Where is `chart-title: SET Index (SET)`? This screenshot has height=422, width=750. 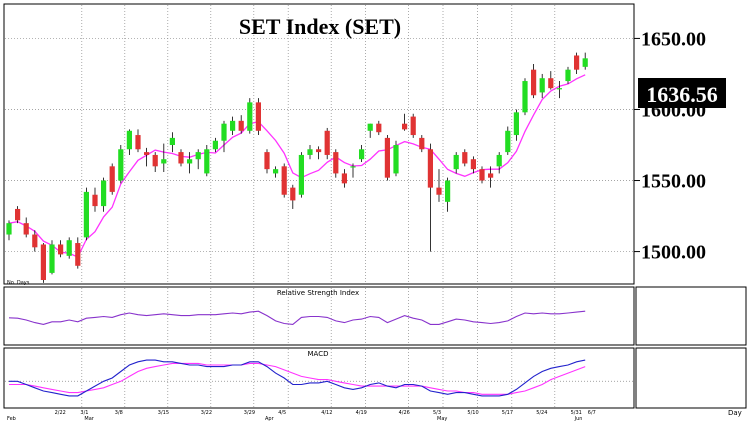
chart-title: SET Index (SET) is located at coordinates (320, 26).